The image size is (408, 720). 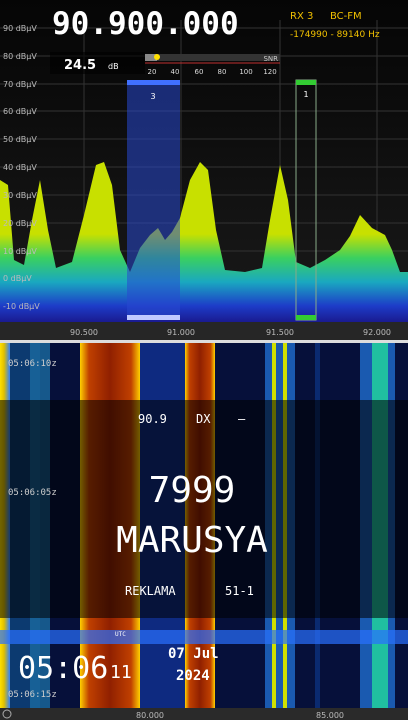 I want to click on x-label: 90.500, so click(x=84, y=332).